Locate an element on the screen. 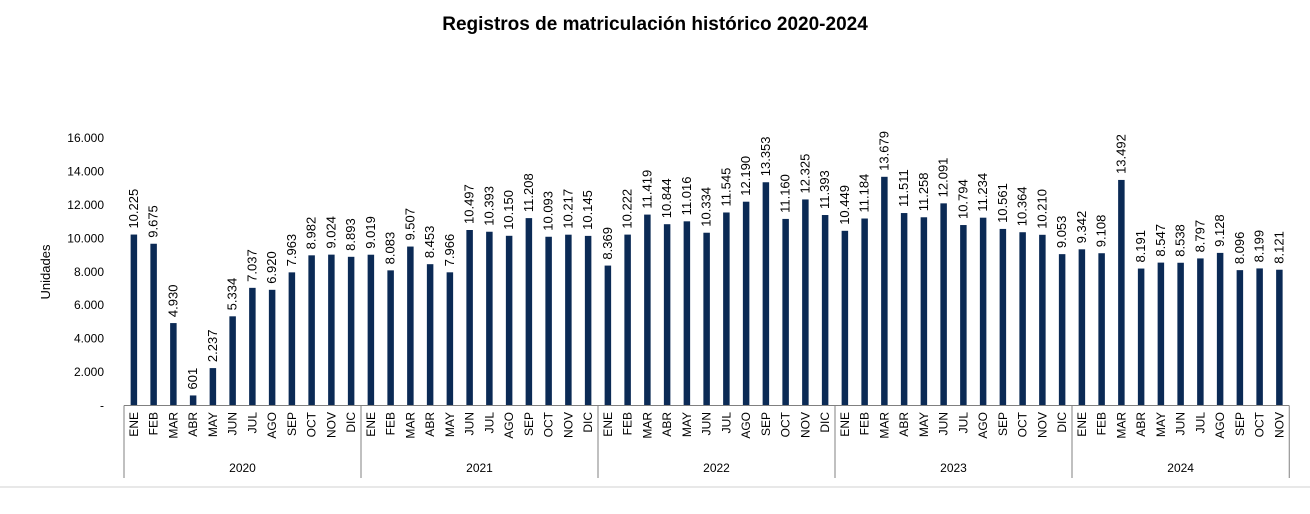 This screenshot has height=514, width=1310. data-label: 8.083 is located at coordinates (390, 248).